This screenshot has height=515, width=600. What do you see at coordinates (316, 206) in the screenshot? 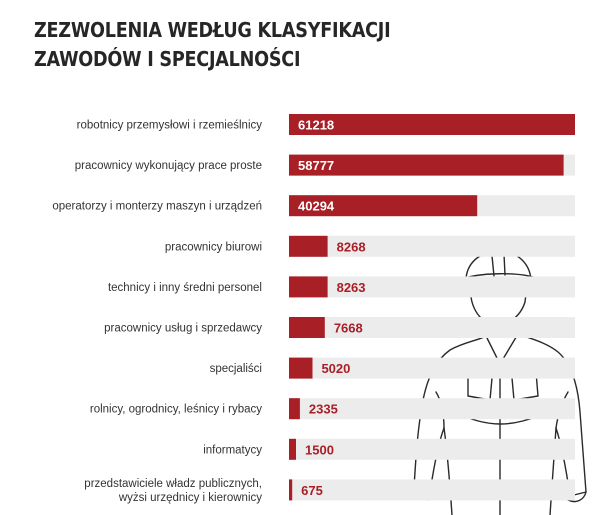
I see `bar-value-label: 40294` at bounding box center [316, 206].